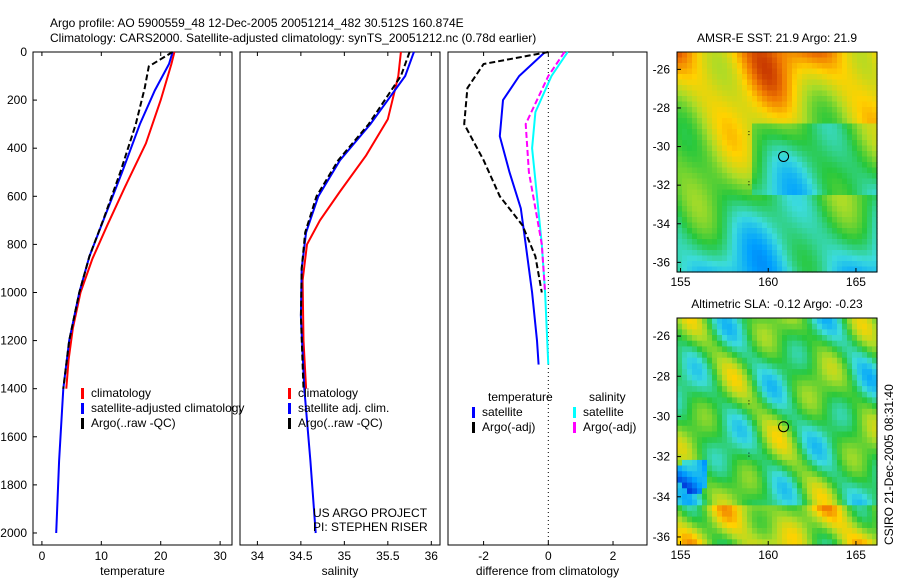 This screenshot has height=580, width=900. Describe the element at coordinates (545, 172) in the screenshot. I see `series-line-salinity-argo-adj-` at that location.